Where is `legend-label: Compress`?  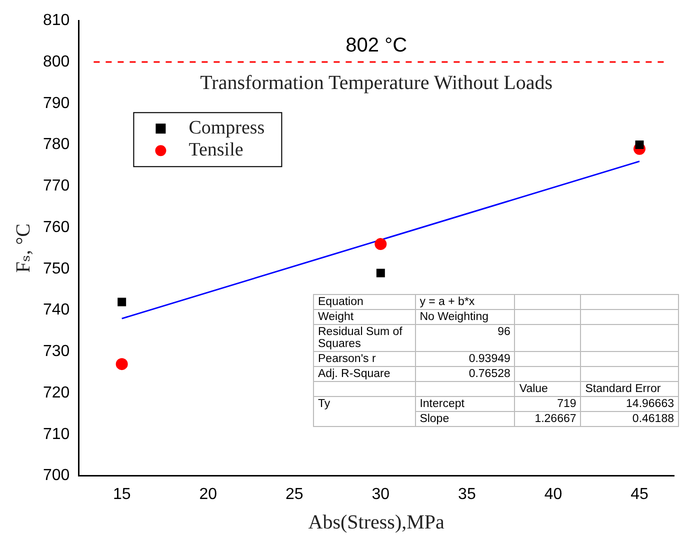 legend-label: Compress is located at coordinates (226, 128).